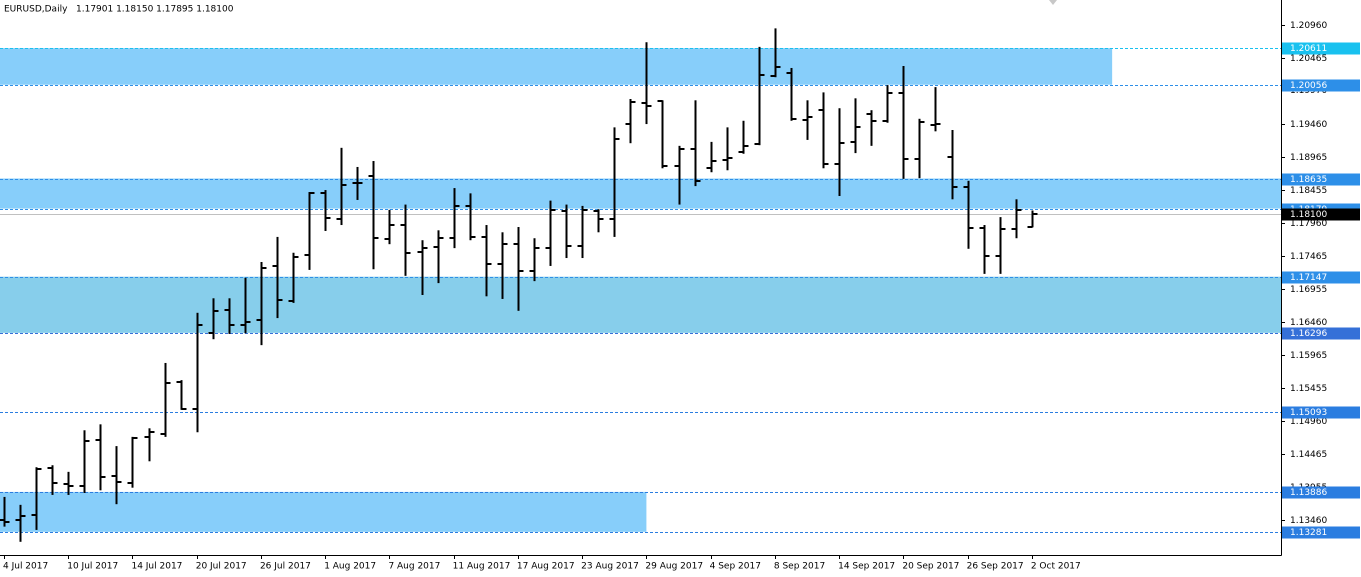 The image size is (1361, 577). I want to click on level-label: 1.13886, so click(1308, 493).